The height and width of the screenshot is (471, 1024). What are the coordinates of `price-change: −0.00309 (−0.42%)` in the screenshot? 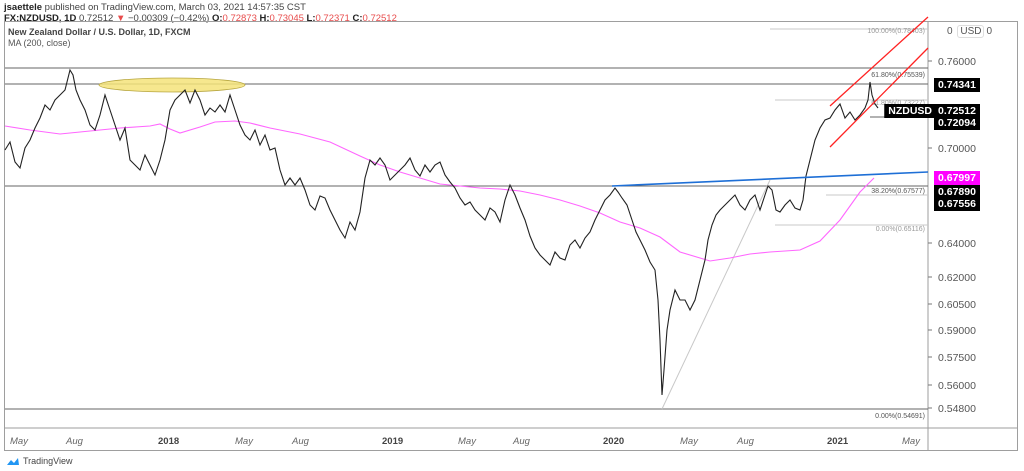 It's located at (168, 18).